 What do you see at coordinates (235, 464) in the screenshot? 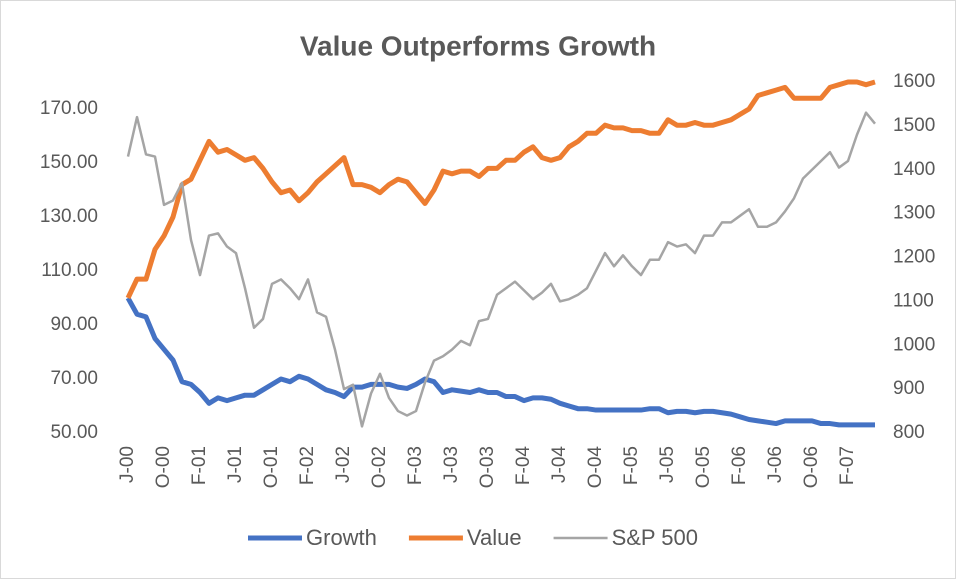
I see `x-tick-label: J-01` at bounding box center [235, 464].